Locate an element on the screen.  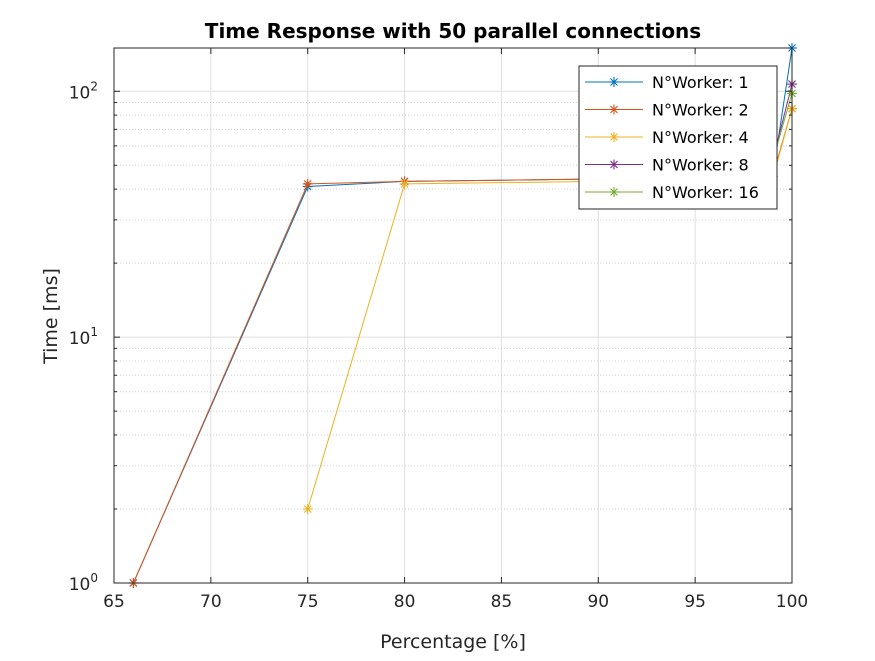
legend-label: N°Worker: 2 is located at coordinates (700, 110).